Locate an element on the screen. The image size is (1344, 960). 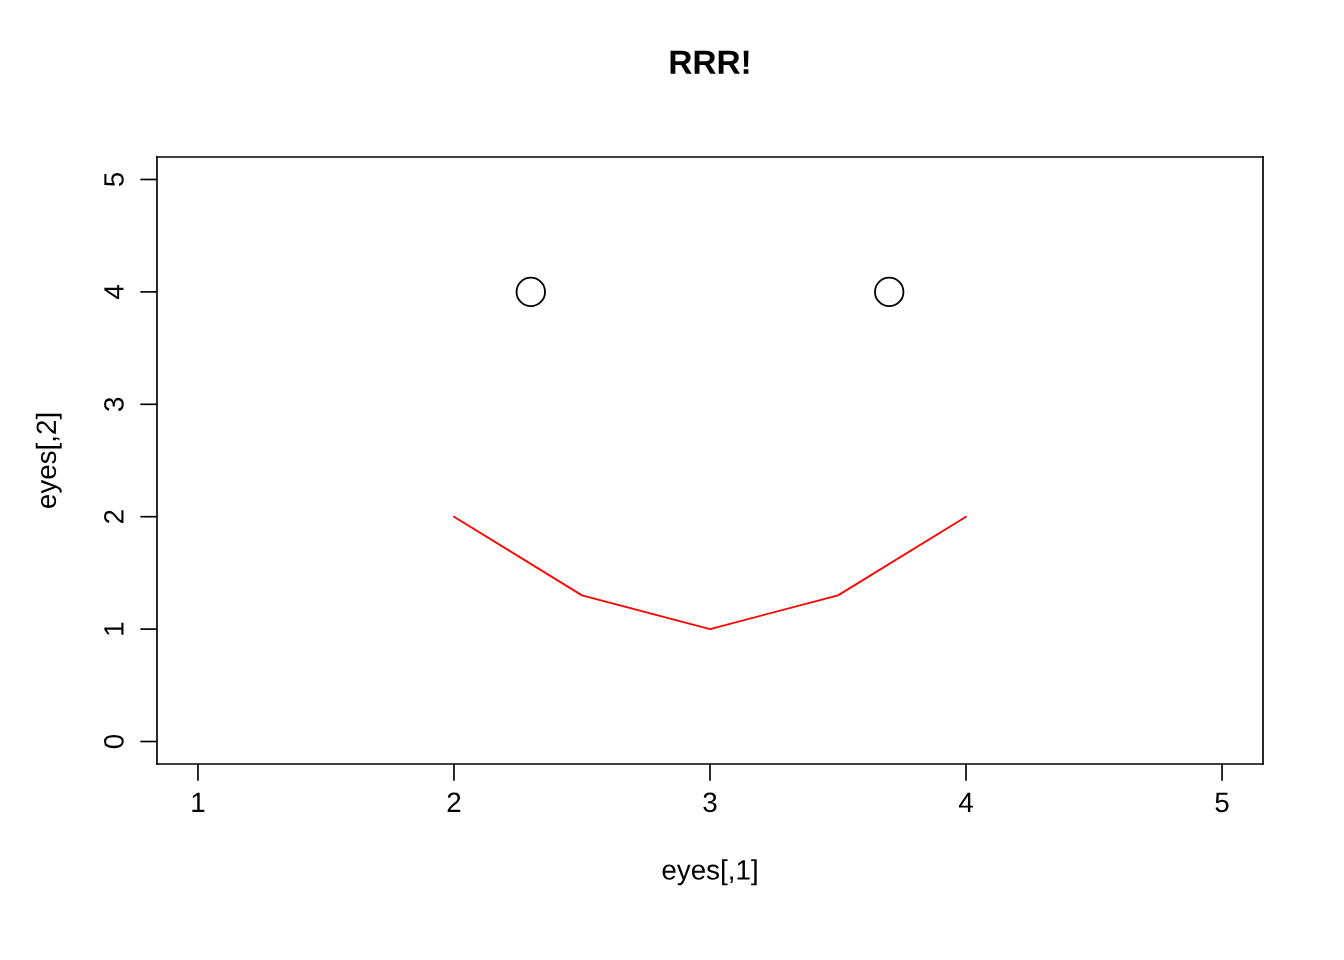
x-tick-label: 3 is located at coordinates (710, 802).